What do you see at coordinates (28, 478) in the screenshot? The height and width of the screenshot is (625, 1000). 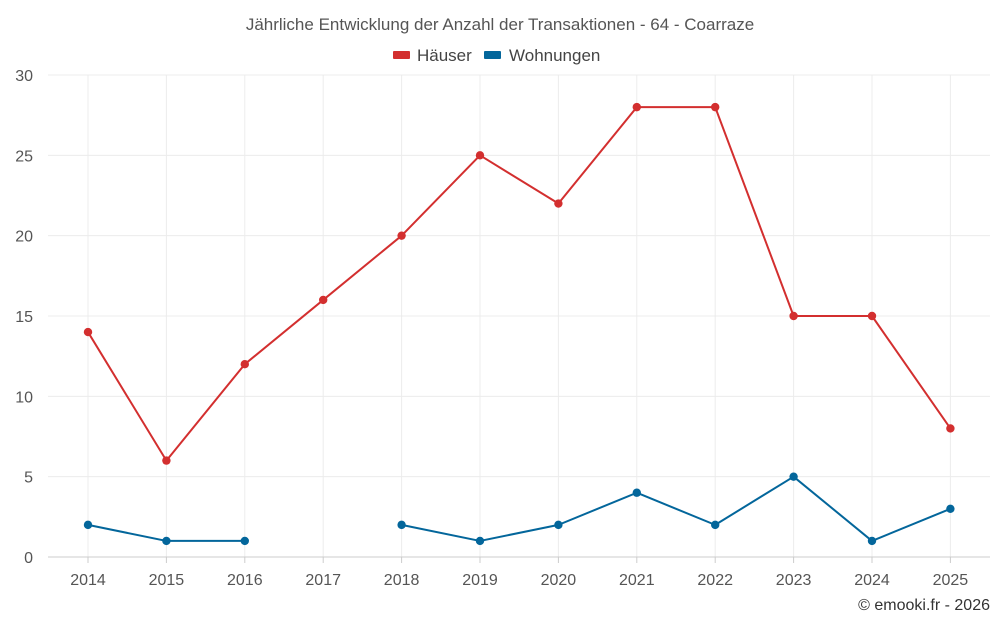 I see `y-tick-label: 5` at bounding box center [28, 478].